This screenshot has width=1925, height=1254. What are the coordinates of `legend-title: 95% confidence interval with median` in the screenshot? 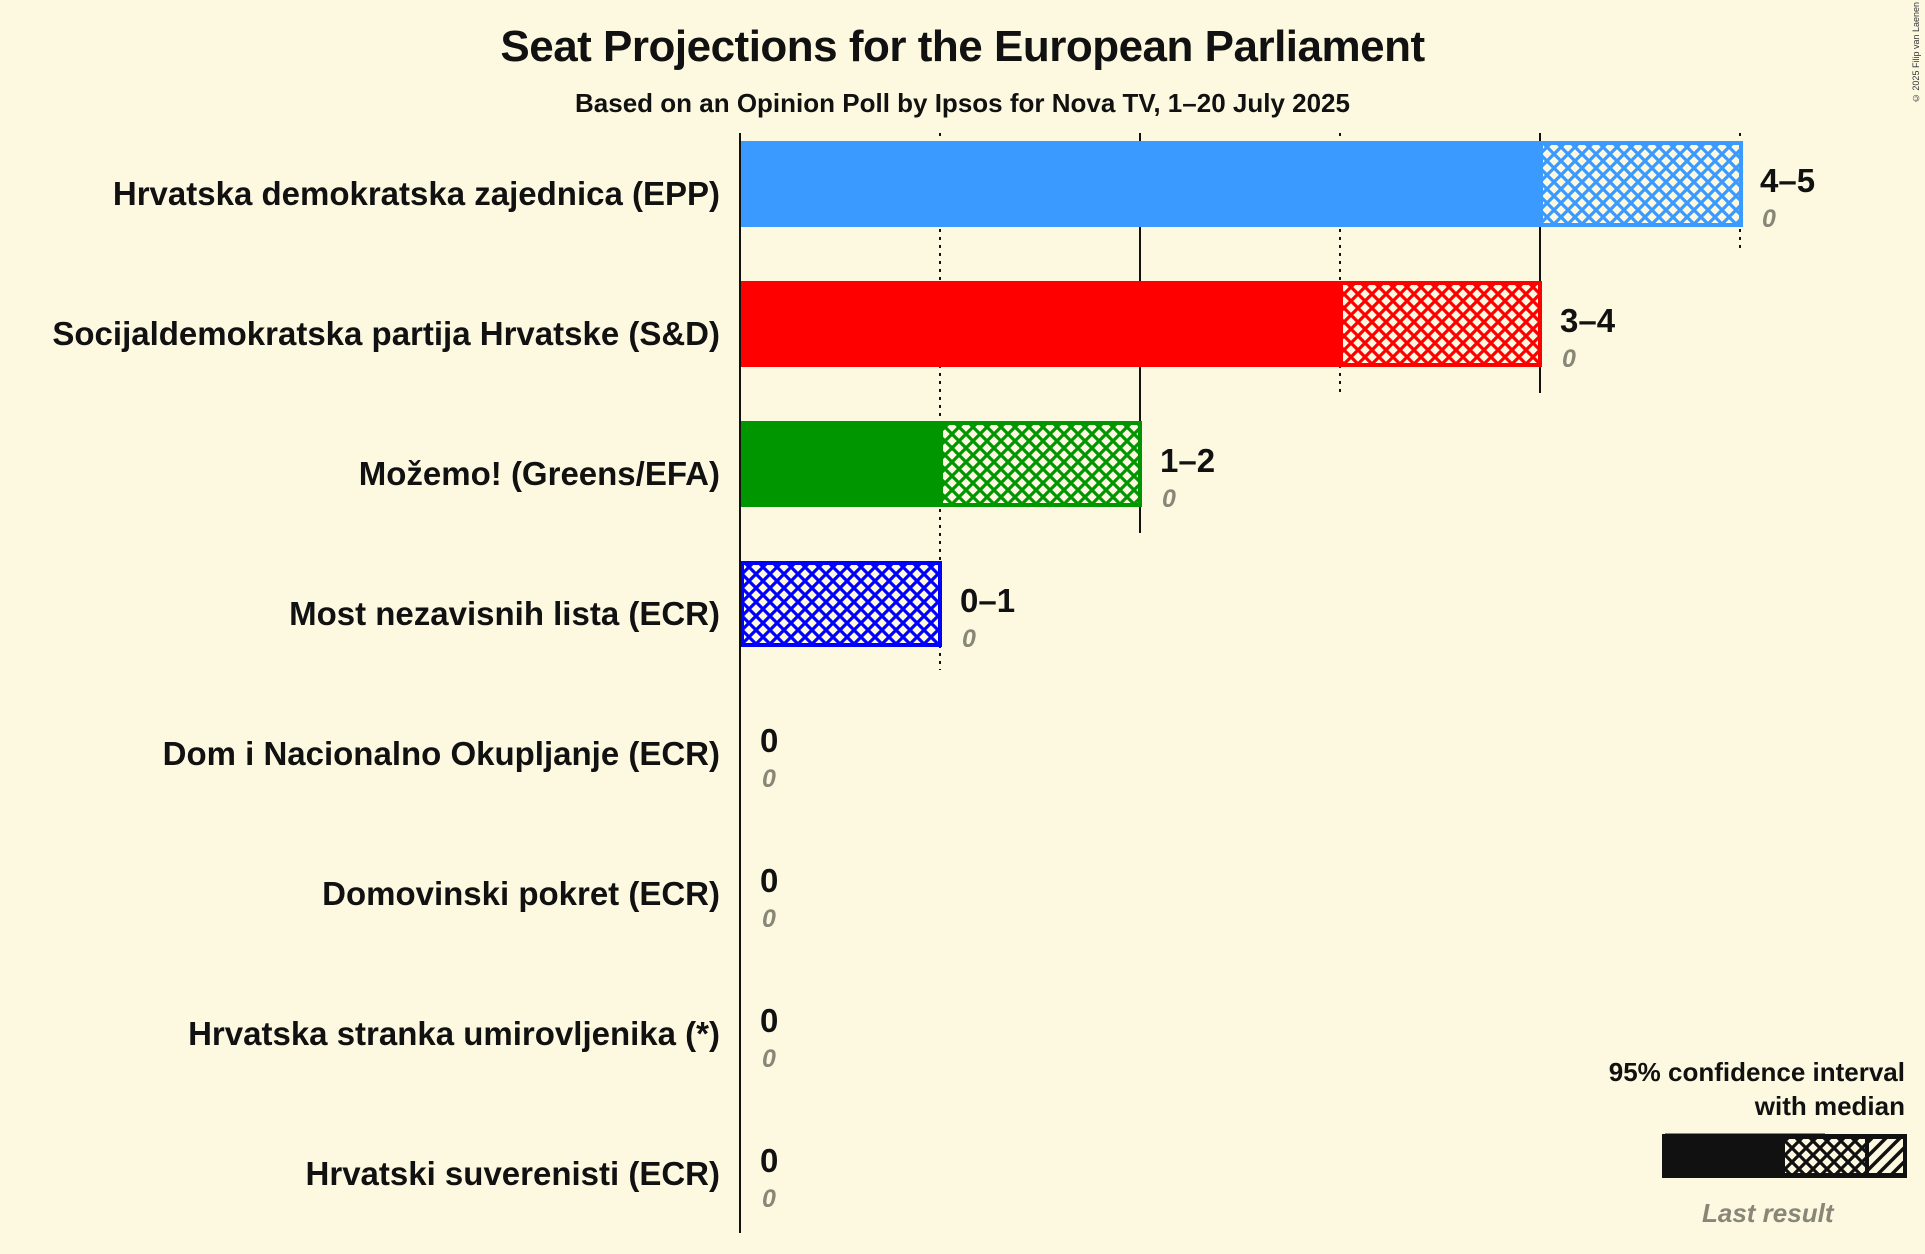 It's located at (1757, 1089).